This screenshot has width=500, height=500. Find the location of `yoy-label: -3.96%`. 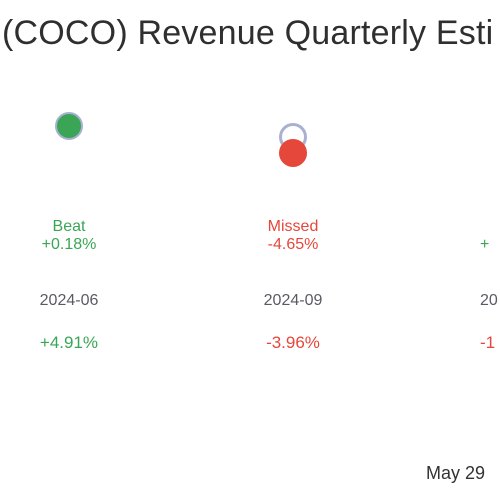

yoy-label: -3.96% is located at coordinates (293, 342).